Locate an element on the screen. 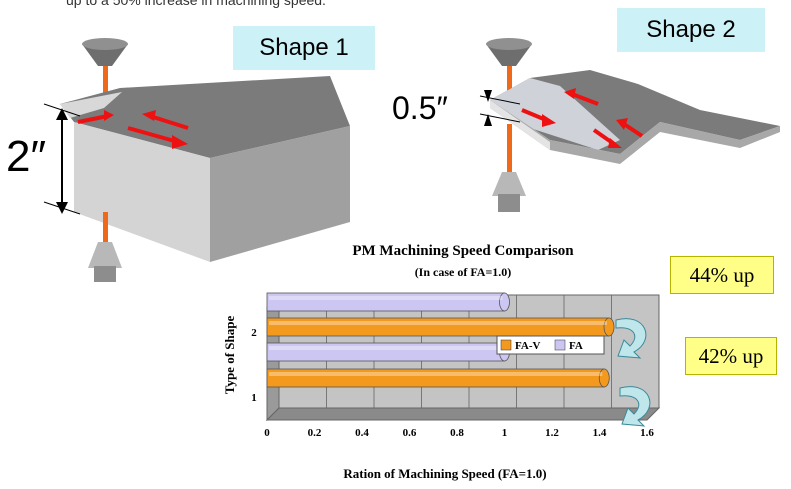 The height and width of the screenshot is (489, 791). shape2-lower-tool is located at coordinates (509, 184).